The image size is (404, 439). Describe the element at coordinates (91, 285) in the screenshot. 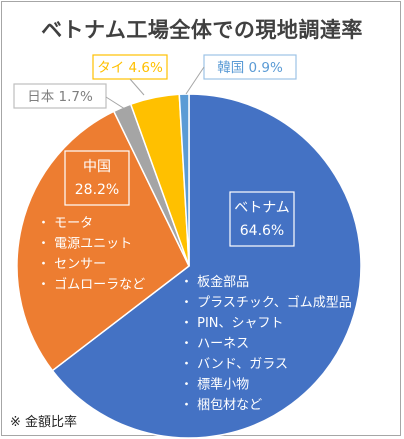

I see `slice-item-1-3: ・ ゴムローラなど` at that location.